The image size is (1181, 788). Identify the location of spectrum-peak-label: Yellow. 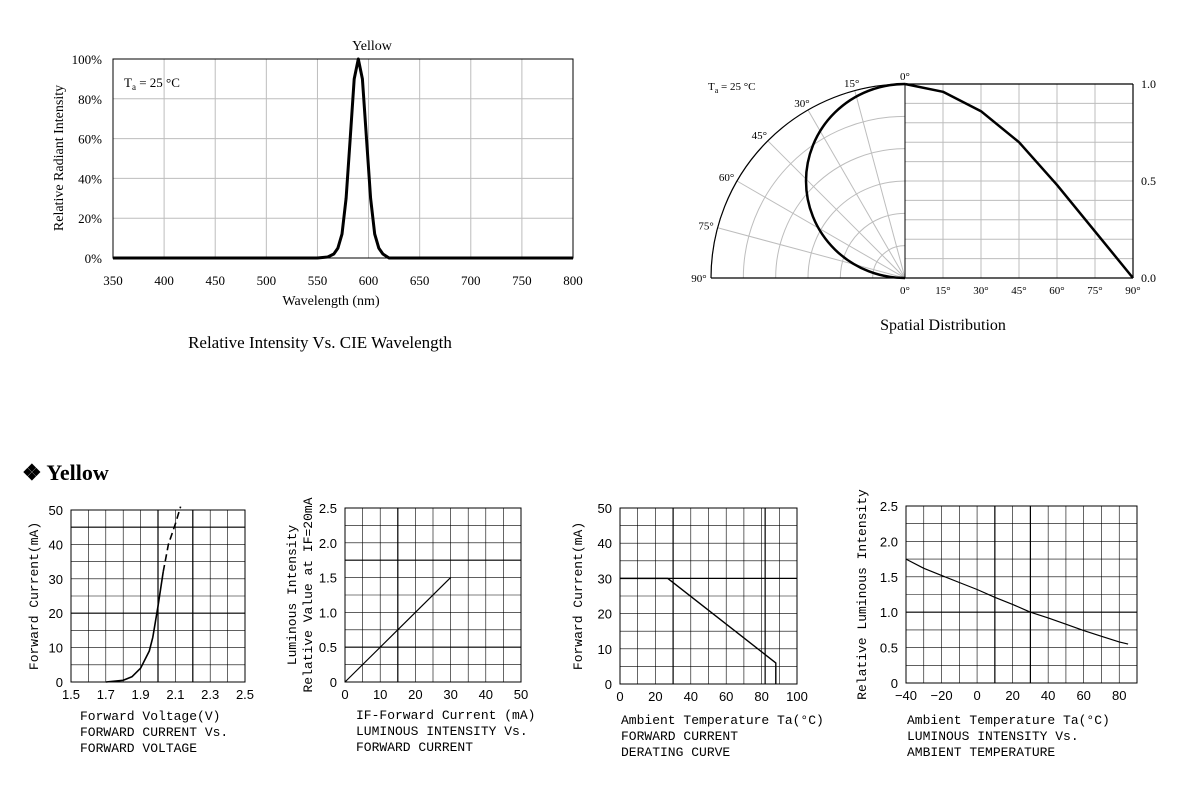
(372, 46).